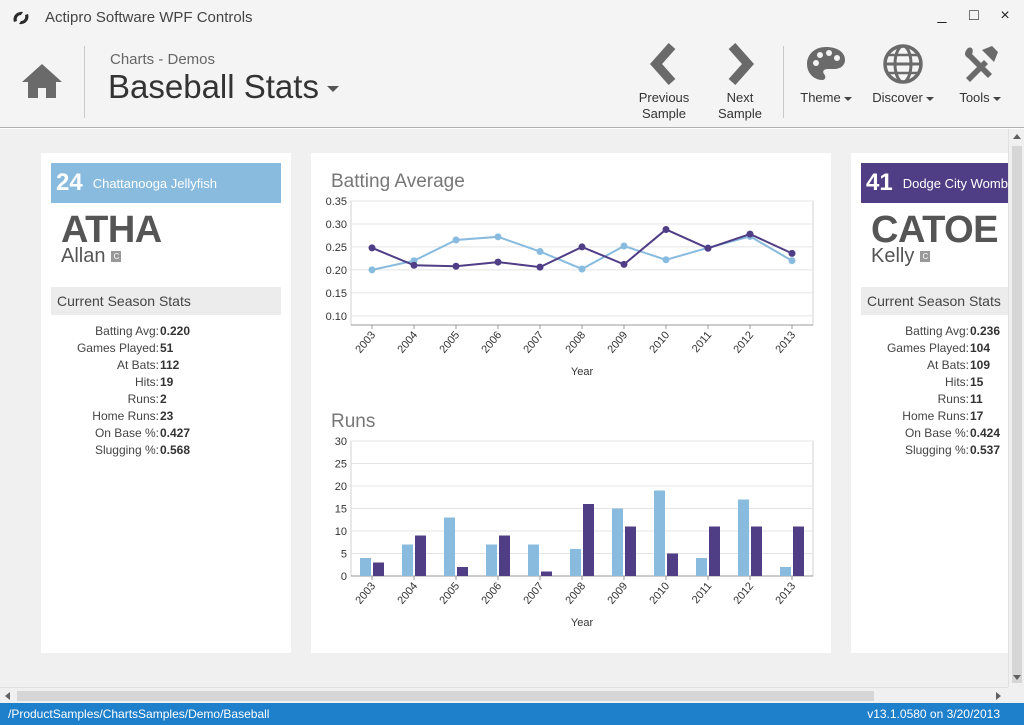 Image resolution: width=1024 pixels, height=725 pixels. Describe the element at coordinates (213, 86) in the screenshot. I see `page-title: Baseball Stats` at that location.